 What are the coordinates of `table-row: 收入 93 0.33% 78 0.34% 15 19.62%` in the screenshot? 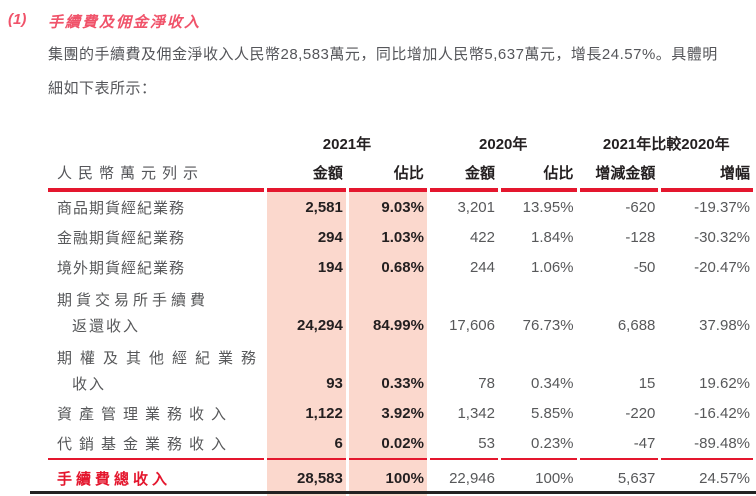 It's located at (400, 383).